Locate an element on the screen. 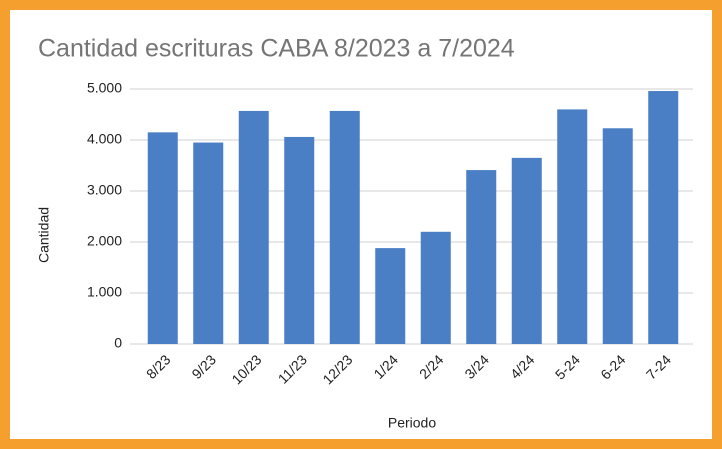 This screenshot has height=449, width=722. y-tick-label: 4.000 is located at coordinates (104, 139).